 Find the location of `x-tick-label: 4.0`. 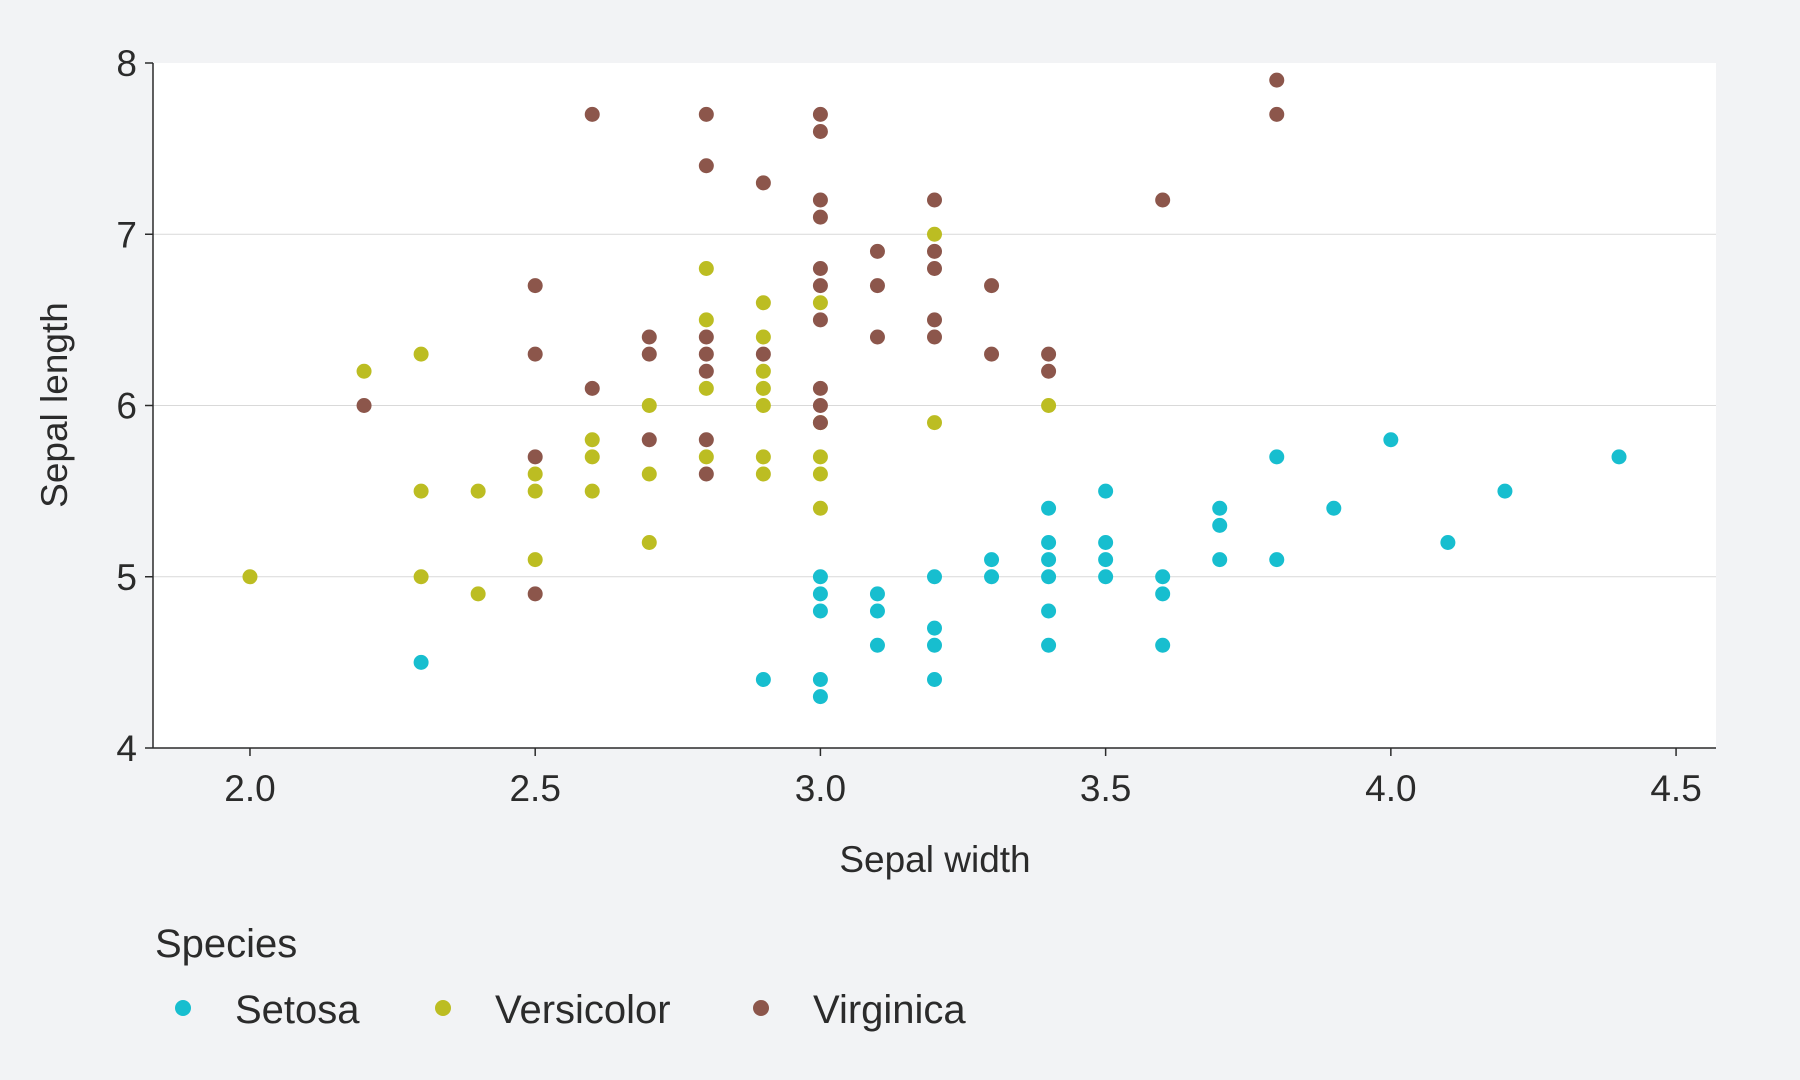

x-tick-label: 4.0 is located at coordinates (1390, 788).